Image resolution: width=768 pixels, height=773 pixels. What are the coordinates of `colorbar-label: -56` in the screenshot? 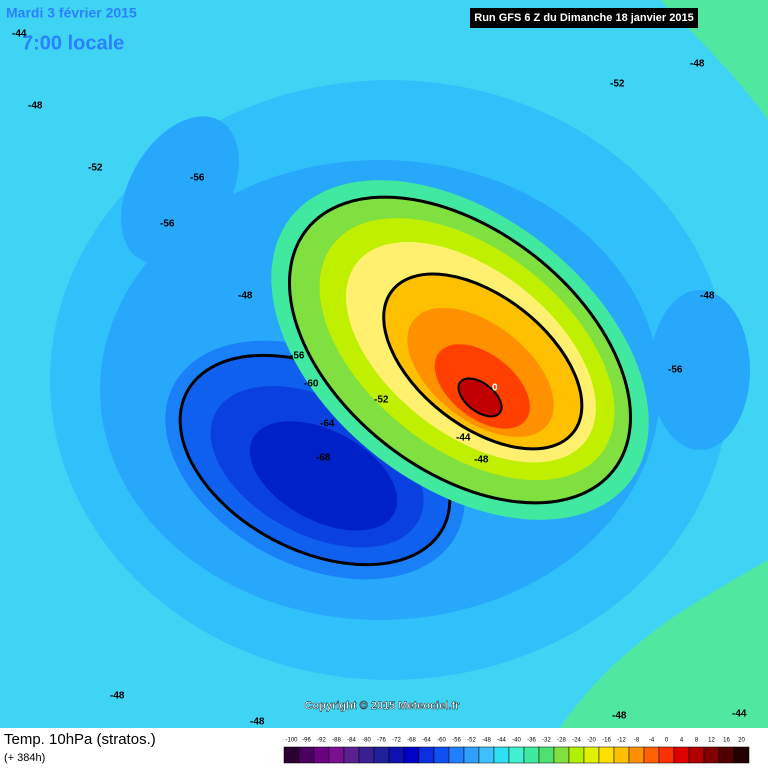 It's located at (456, 741).